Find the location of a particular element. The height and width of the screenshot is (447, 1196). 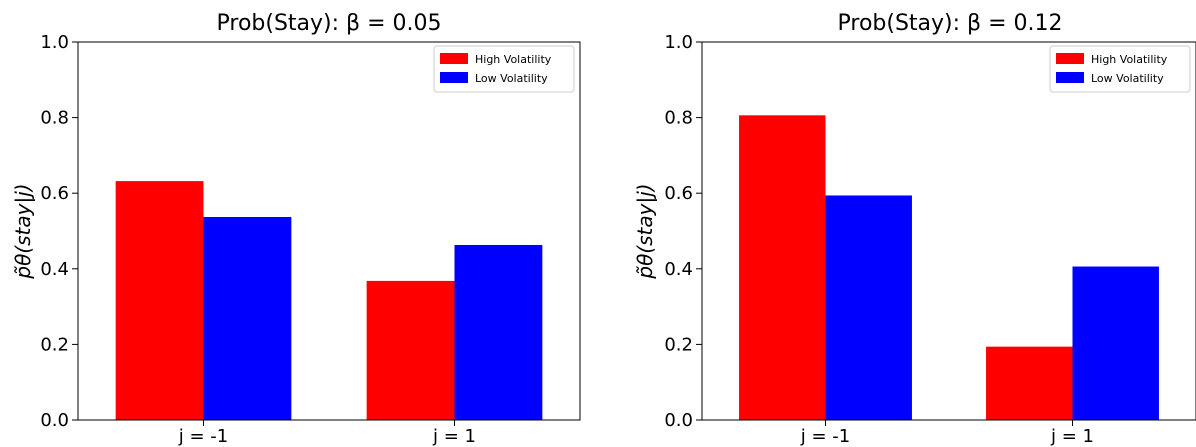

chart-title: Prob(Stay): β = 0.12 is located at coordinates (950, 23).